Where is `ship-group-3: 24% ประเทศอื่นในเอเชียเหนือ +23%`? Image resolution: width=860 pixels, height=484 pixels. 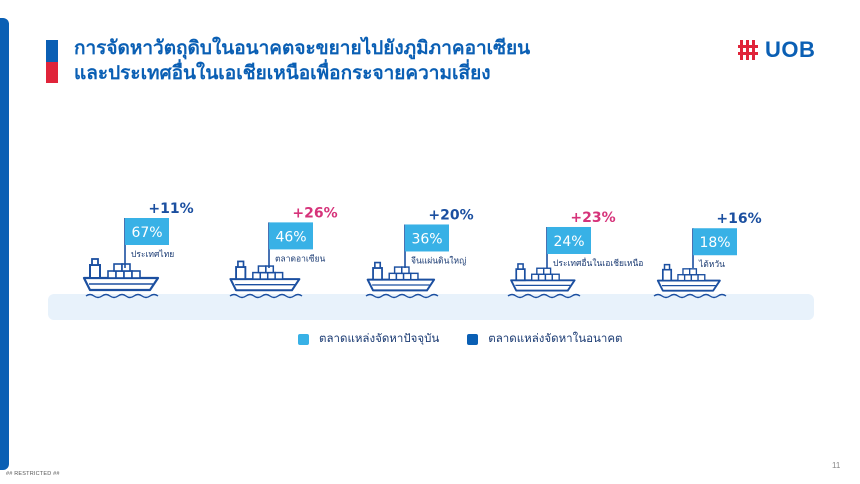 ship-group-3: 24% ประเทศอื่นในเอเชียเหนือ +23% is located at coordinates (575, 254).